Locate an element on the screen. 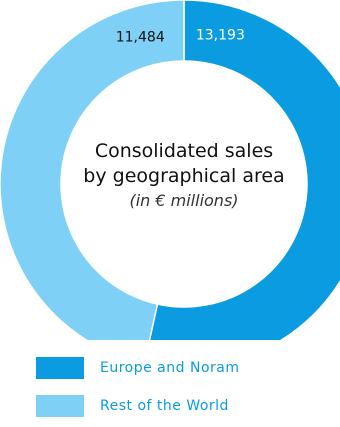  legend-swatch-rest-of-world is located at coordinates (60, 406).